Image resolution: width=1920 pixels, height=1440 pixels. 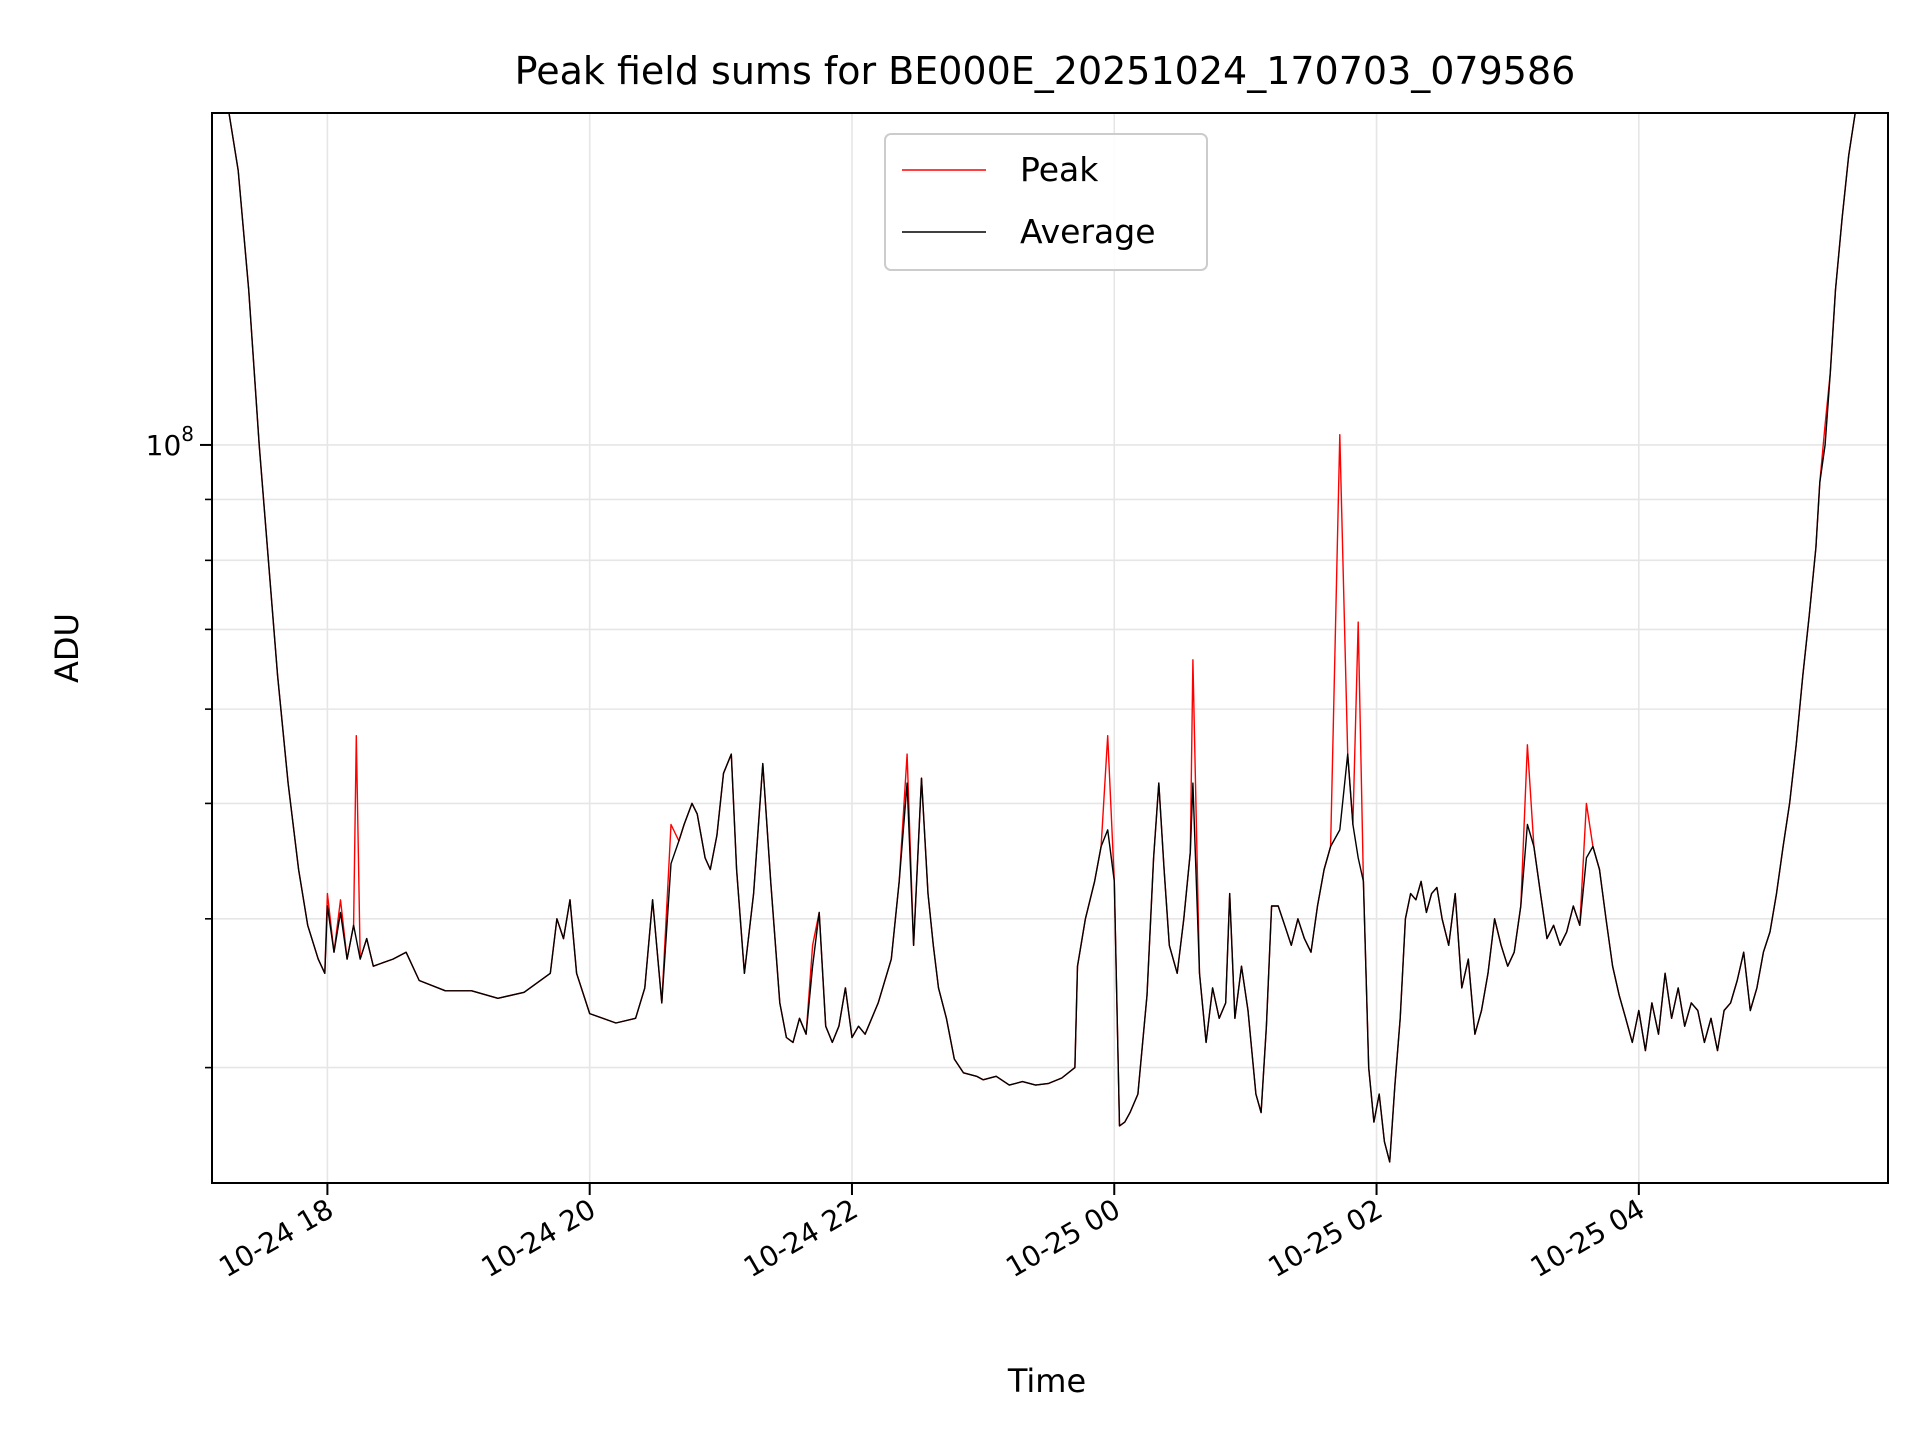 What do you see at coordinates (1059, 169) in the screenshot?
I see `legend-label-peak: Peak` at bounding box center [1059, 169].